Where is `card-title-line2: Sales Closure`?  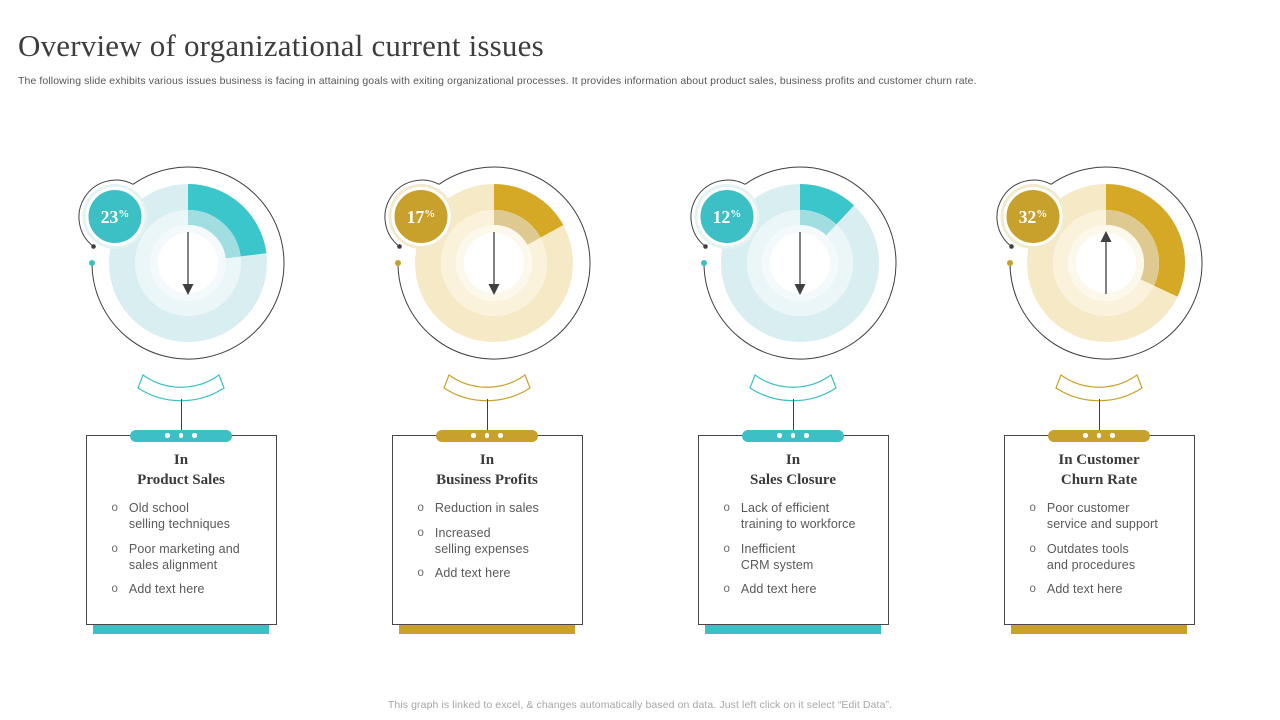
card-title-line2: Sales Closure is located at coordinates (793, 479).